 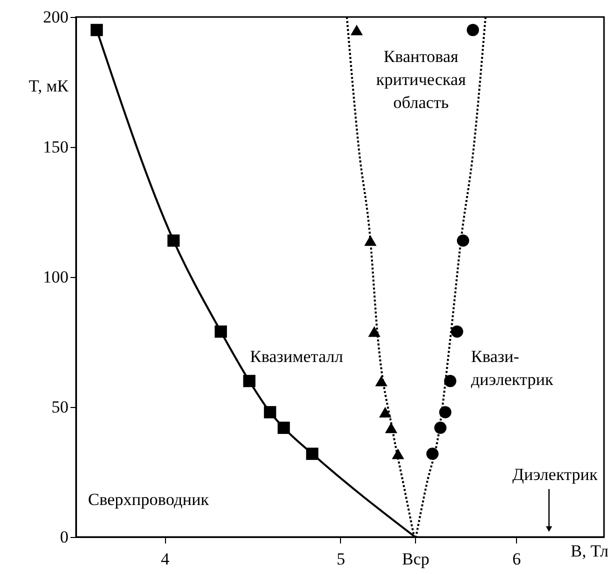 I want to click on x-tick-label: Bср, so click(x=416, y=559).